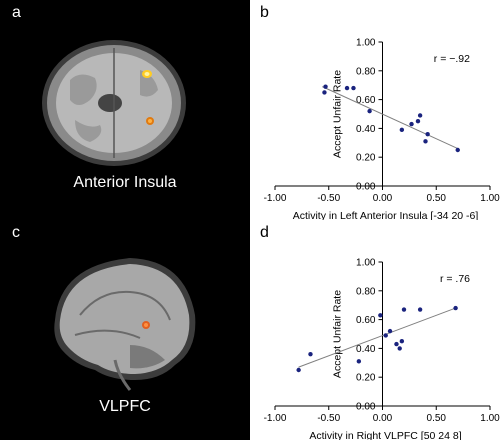 This screenshot has width=500, height=445. I want to click on panel-label-d: d, so click(264, 232).